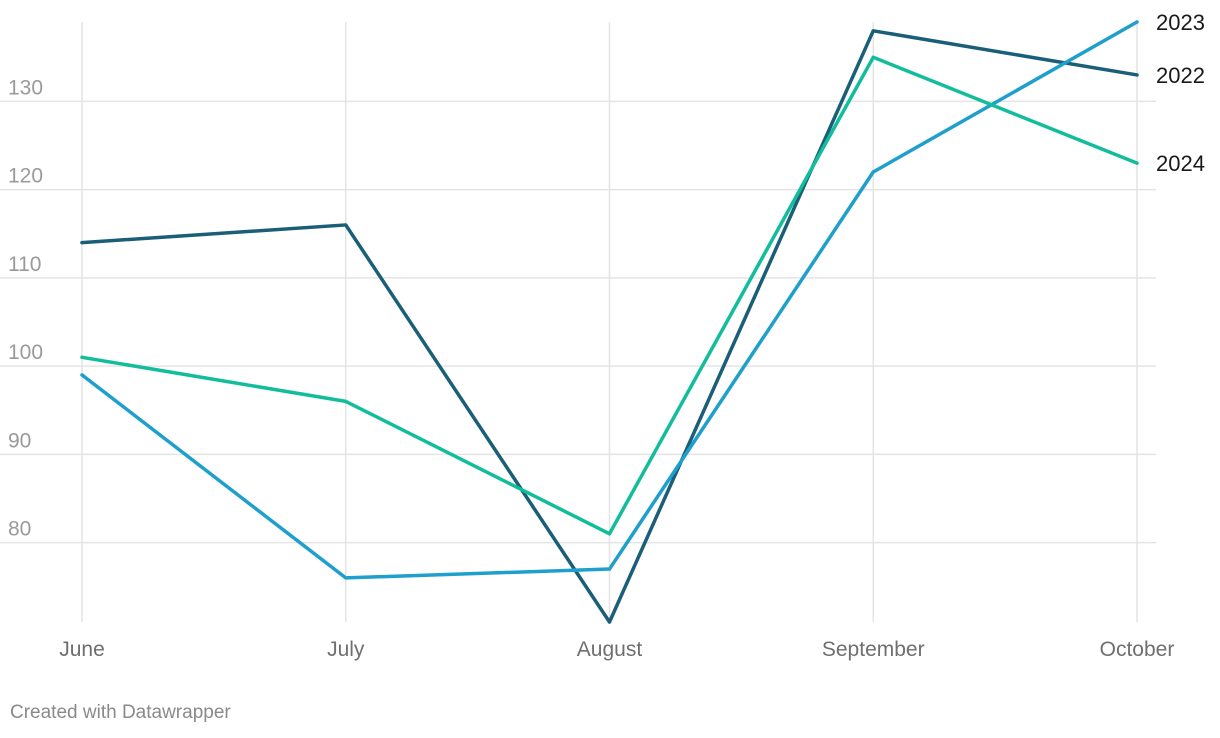  Describe the element at coordinates (19, 440) in the screenshot. I see `y-tick-label: 90` at that location.